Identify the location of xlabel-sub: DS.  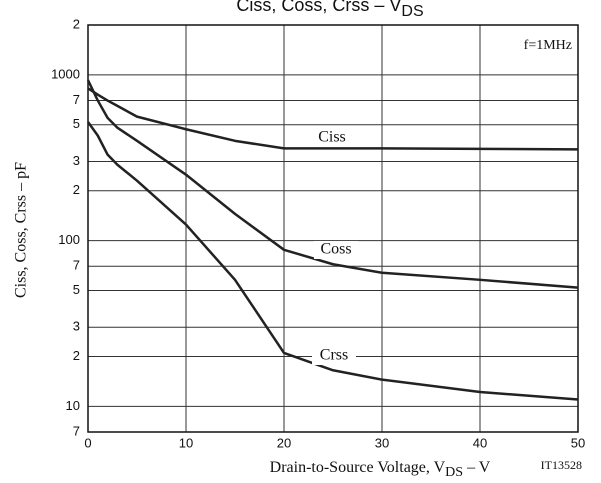
(454, 472).